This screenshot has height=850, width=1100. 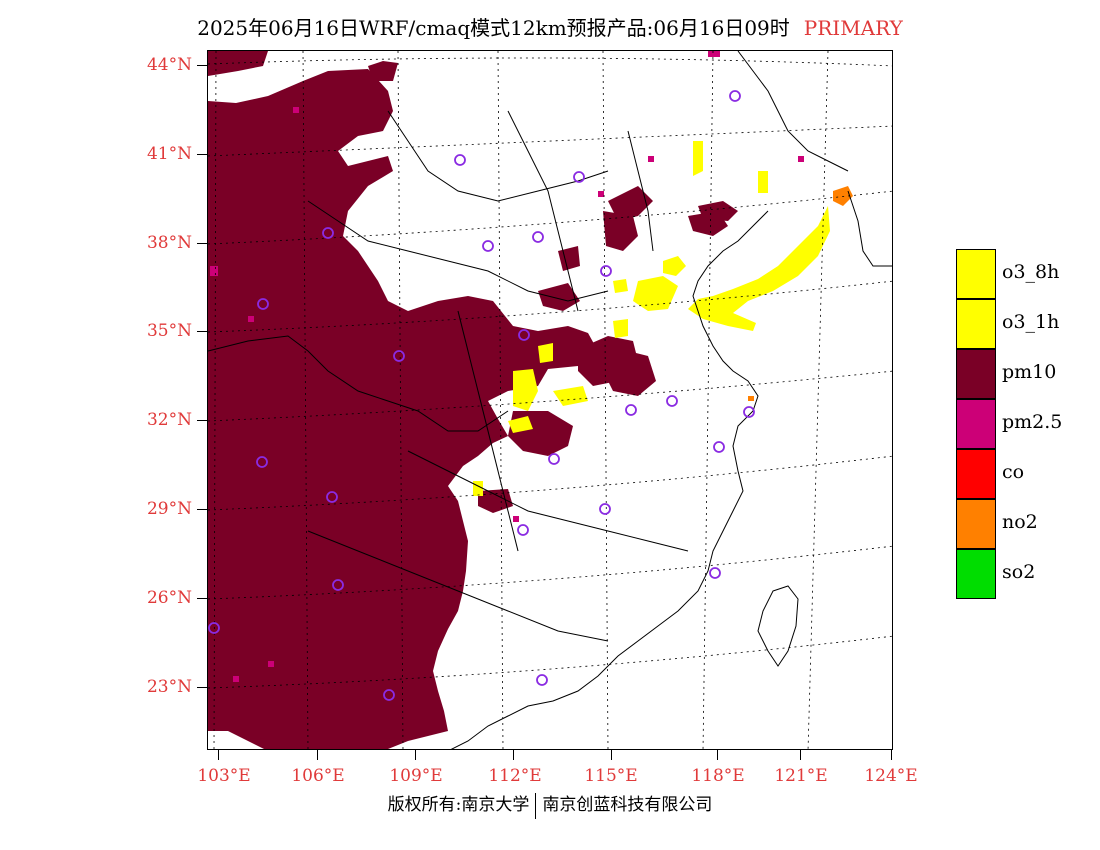 I want to click on o3-regions, so click(x=651, y=318).